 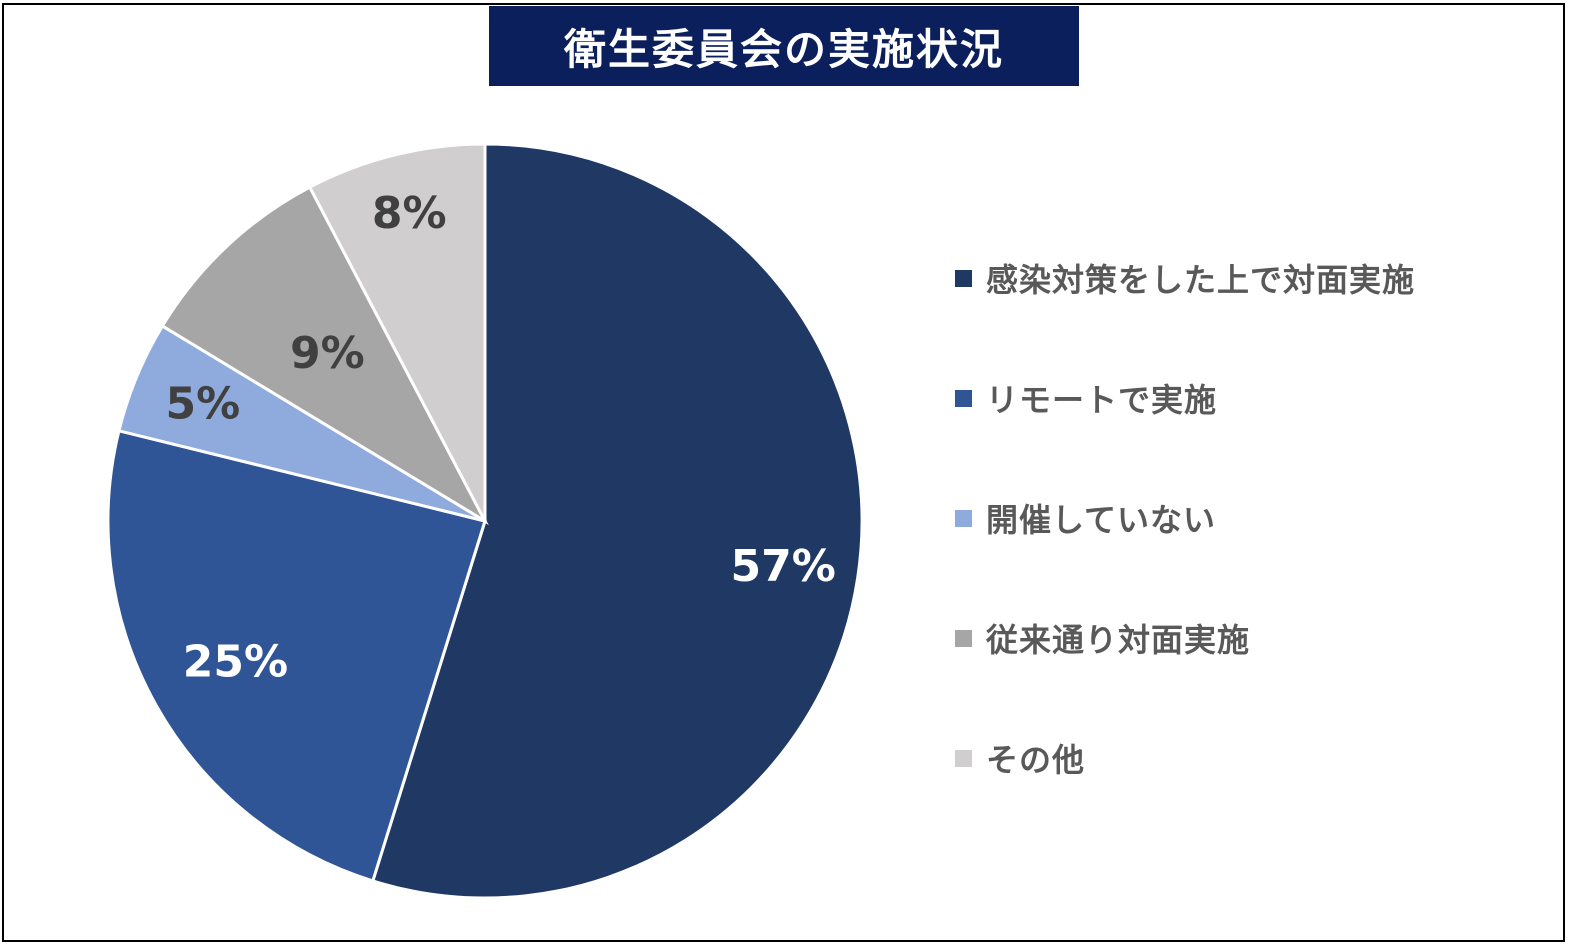 What do you see at coordinates (783, 49) in the screenshot?
I see `chart-title-text: 衛生委員会の実施状況` at bounding box center [783, 49].